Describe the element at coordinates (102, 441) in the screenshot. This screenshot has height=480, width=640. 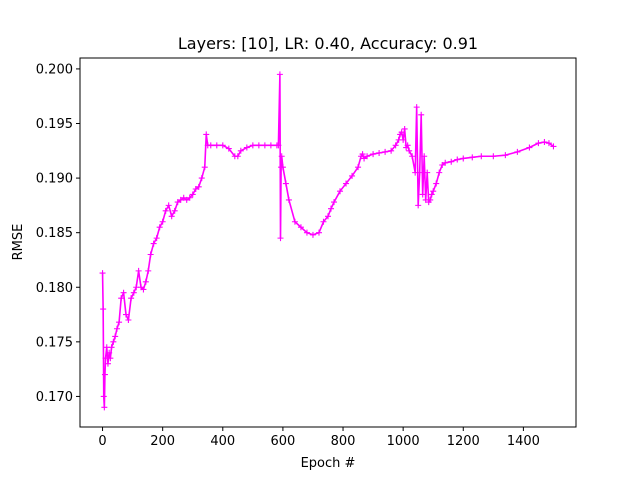
I see `x-tick-label: 0` at that location.